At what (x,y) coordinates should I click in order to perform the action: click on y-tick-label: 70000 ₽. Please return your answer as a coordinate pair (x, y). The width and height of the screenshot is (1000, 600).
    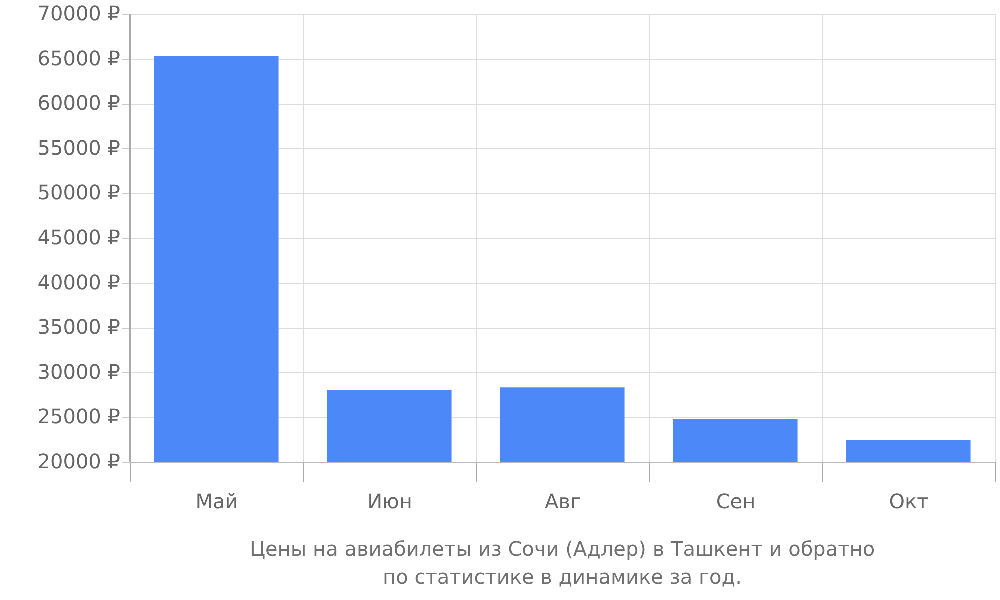
    Looking at the image, I should click on (79, 14).